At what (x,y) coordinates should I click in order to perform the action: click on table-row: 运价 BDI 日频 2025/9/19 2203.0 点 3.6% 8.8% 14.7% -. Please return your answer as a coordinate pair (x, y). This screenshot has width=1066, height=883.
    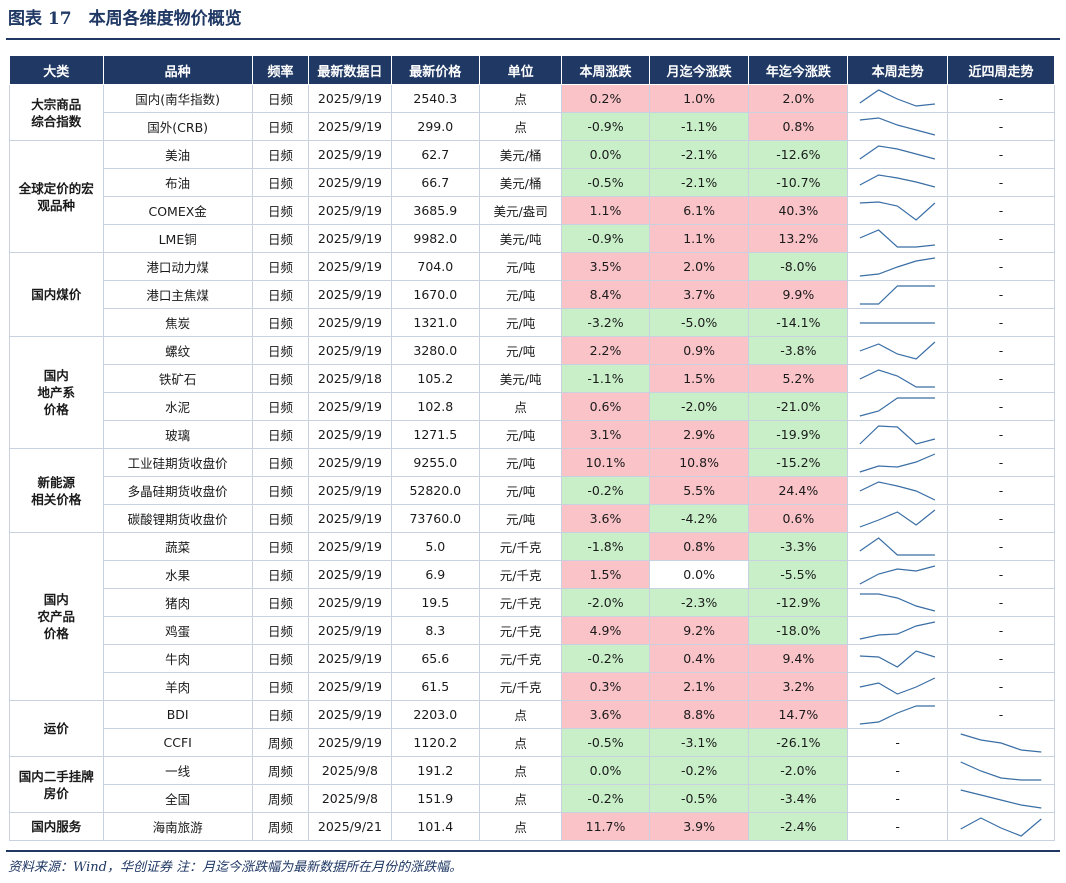
    Looking at the image, I should click on (532, 728).